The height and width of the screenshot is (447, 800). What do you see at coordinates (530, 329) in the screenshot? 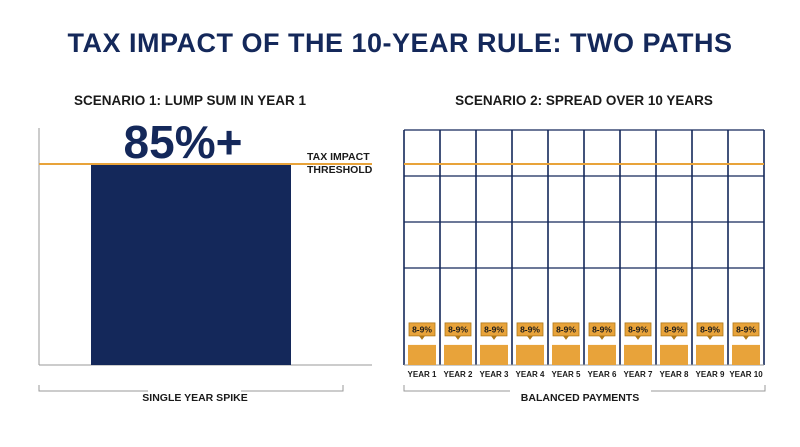
I see `s2-value-label-4: 8-9%` at bounding box center [530, 329].